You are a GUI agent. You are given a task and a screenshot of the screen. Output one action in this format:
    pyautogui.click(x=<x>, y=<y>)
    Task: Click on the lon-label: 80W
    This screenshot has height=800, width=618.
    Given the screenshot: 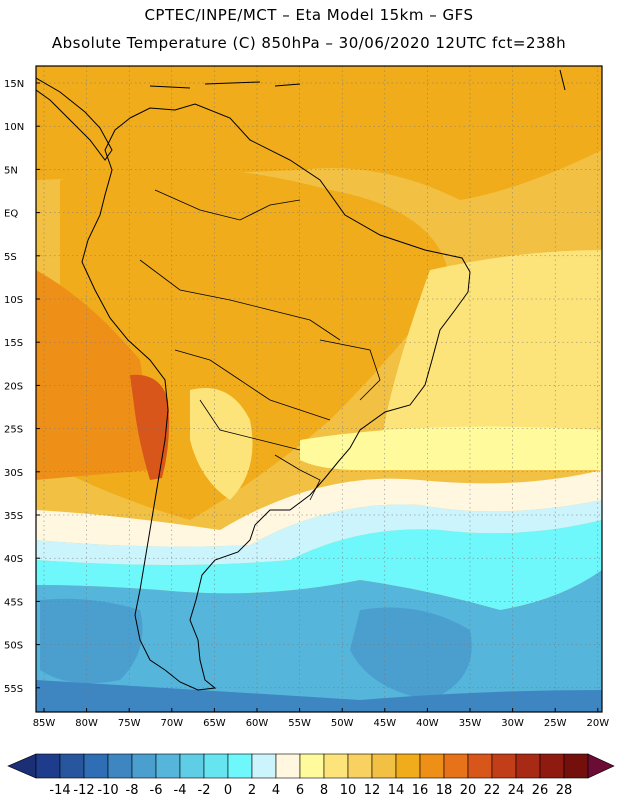 What is the action you would take?
    pyautogui.click(x=86, y=723)
    